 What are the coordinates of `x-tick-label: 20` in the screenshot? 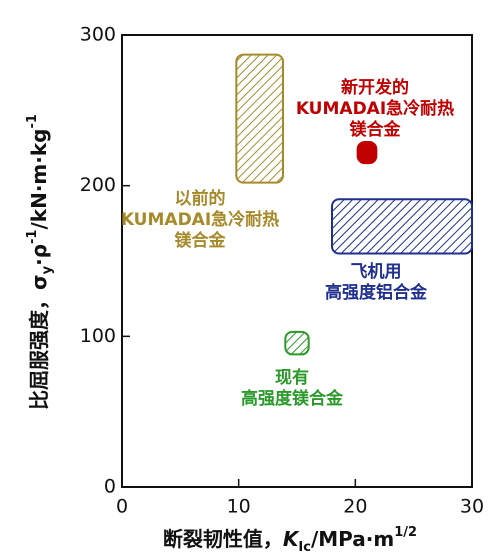 It's located at (355, 507).